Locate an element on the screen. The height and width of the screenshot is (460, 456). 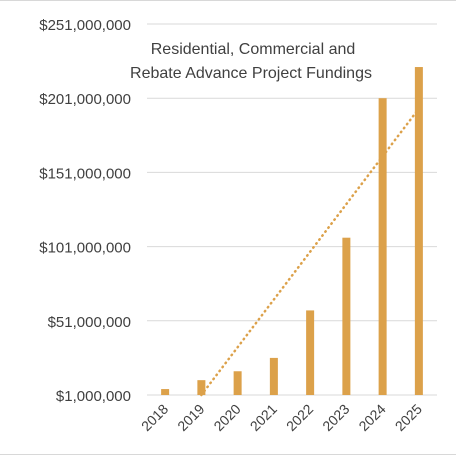
y-tick-label: $1,000,000 is located at coordinates (93, 396).